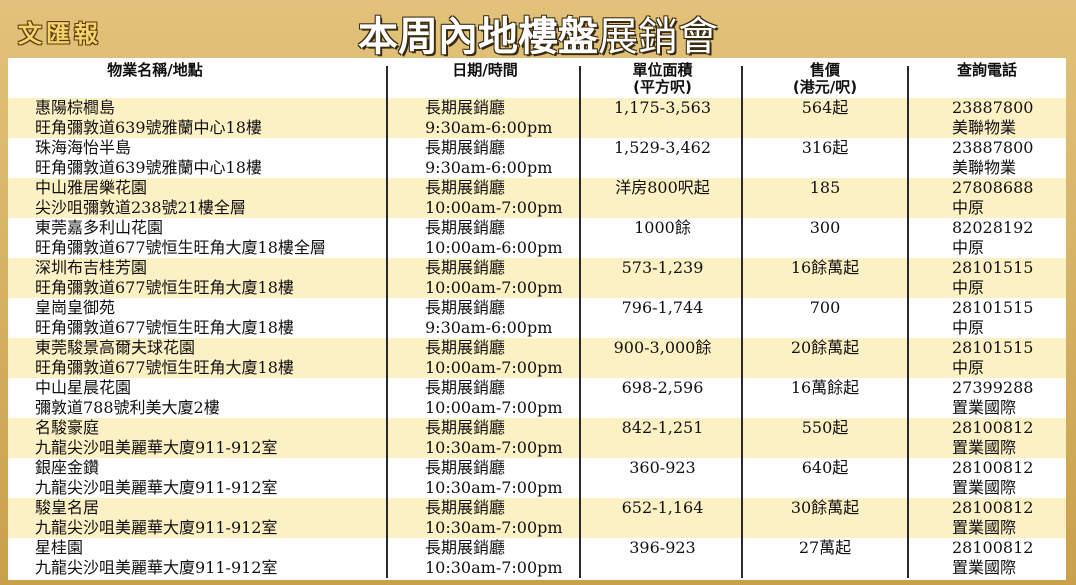  I want to click on area: 900-3,000餘, so click(662, 347).